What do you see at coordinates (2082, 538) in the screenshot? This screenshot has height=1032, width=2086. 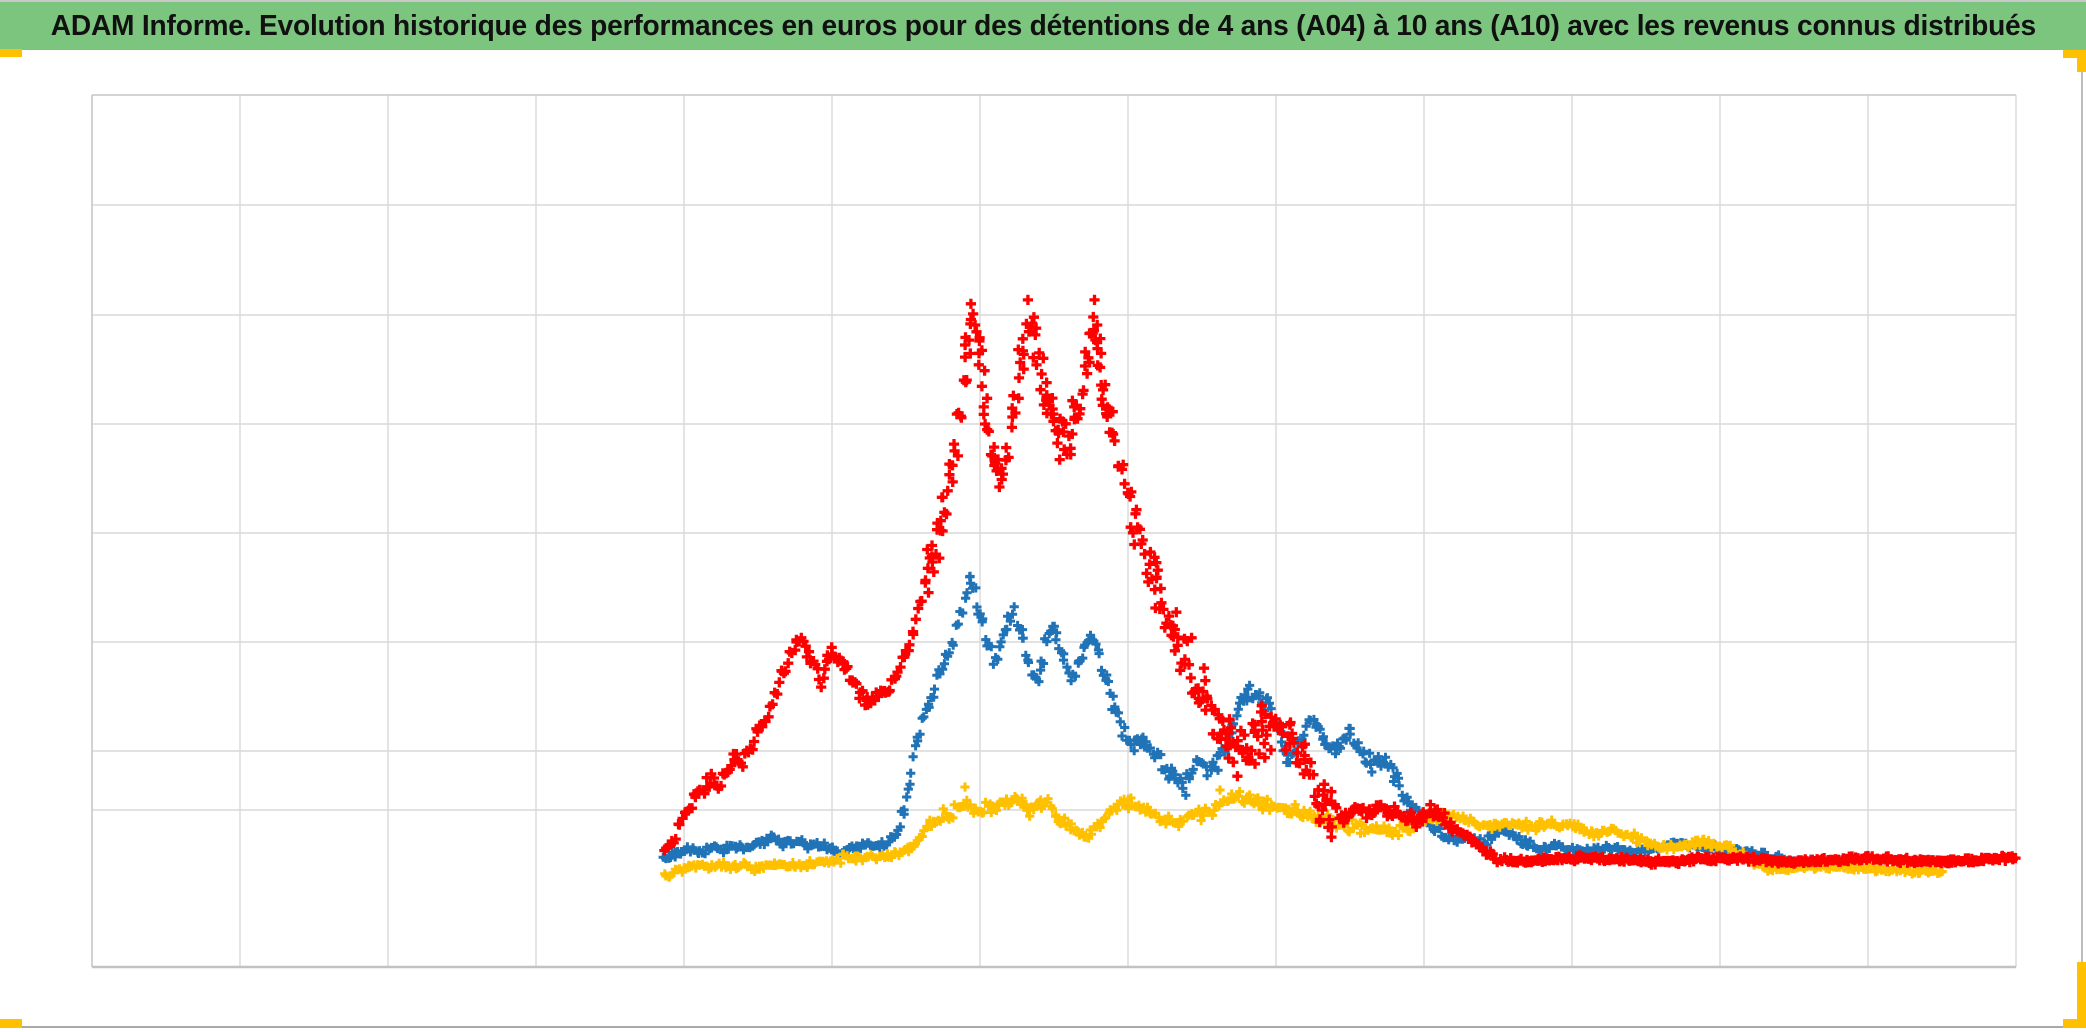 I see `slide-border-right` at bounding box center [2082, 538].